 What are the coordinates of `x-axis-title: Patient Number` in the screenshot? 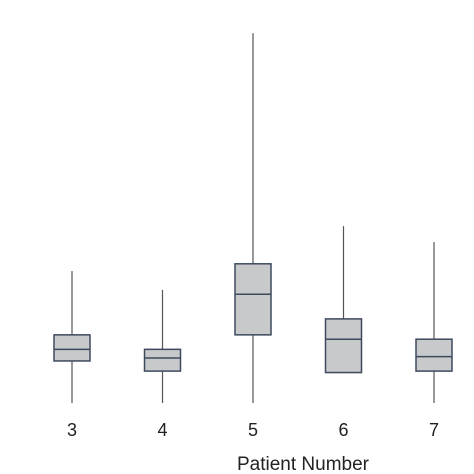 It's located at (303, 464).